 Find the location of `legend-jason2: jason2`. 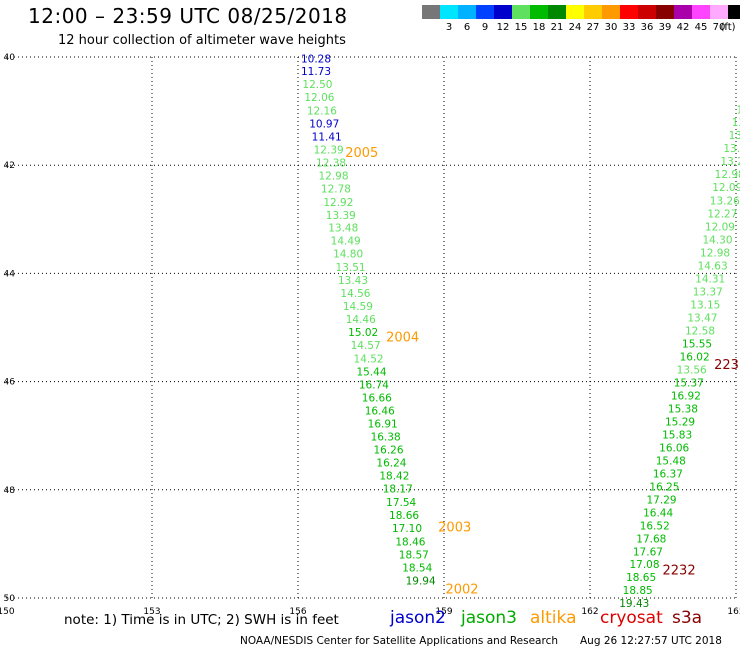

legend-jason2: jason2 is located at coordinates (418, 618).